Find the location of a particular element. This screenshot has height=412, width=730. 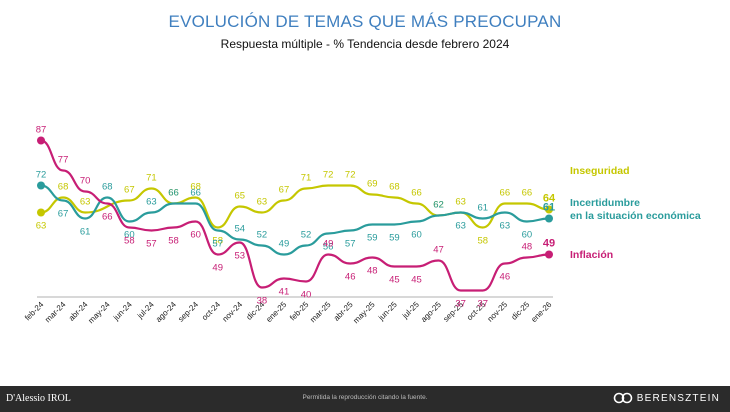

x-tick-label: feb-25 is located at coordinates (299, 311).